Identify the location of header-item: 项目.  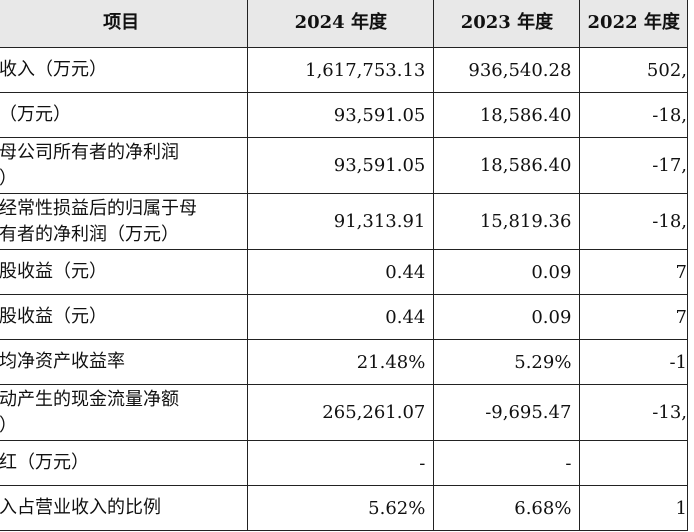
(124, 24).